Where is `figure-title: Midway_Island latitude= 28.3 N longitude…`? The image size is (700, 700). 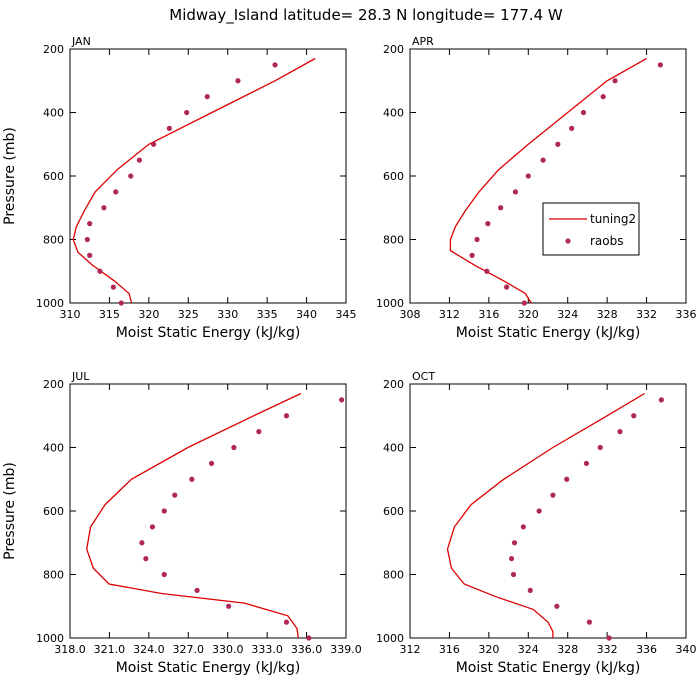
figure-title: Midway_Island latitude= 28.3 N longitude… is located at coordinates (366, 15).